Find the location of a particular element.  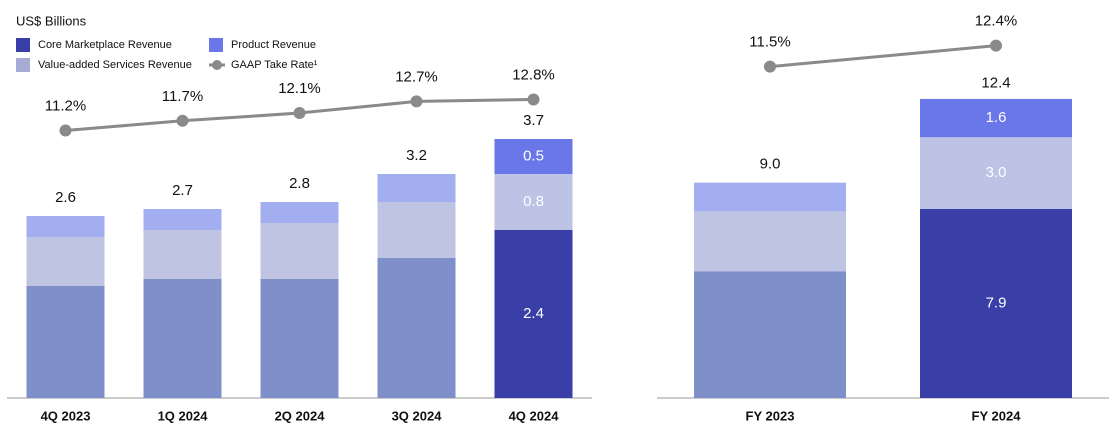

value-label: 0.8 is located at coordinates (533, 201).